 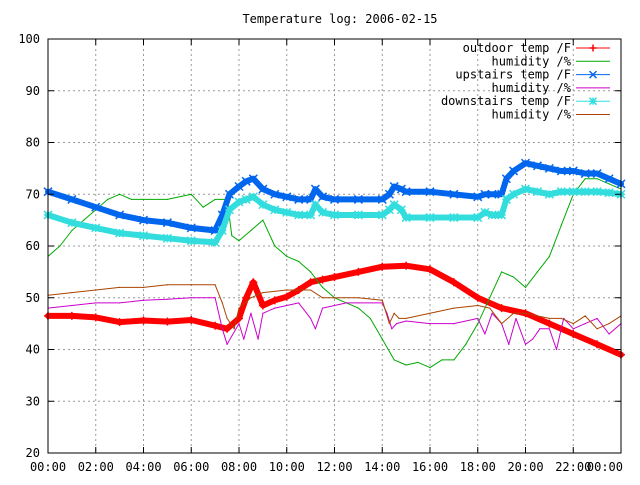 What do you see at coordinates (33, 350) in the screenshot?
I see `y-tick-label: 40` at bounding box center [33, 350].